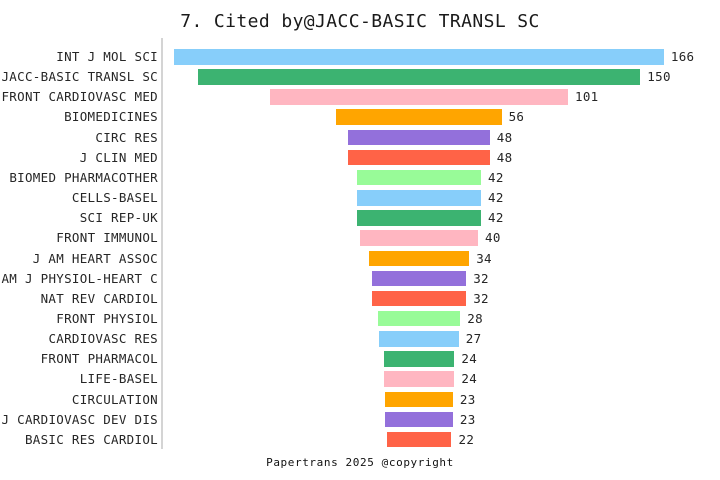 This screenshot has height=480, width=720. I want to click on category-label: BASIC RES CARDIOL, so click(91, 439).